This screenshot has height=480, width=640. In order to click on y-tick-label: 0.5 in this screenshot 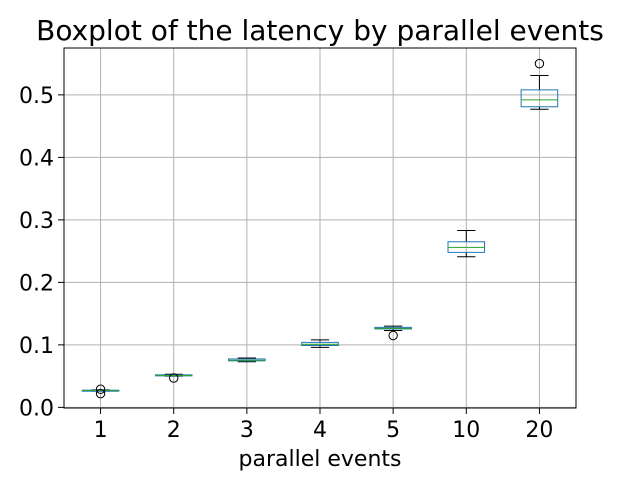, I will do `click(36, 96)`.